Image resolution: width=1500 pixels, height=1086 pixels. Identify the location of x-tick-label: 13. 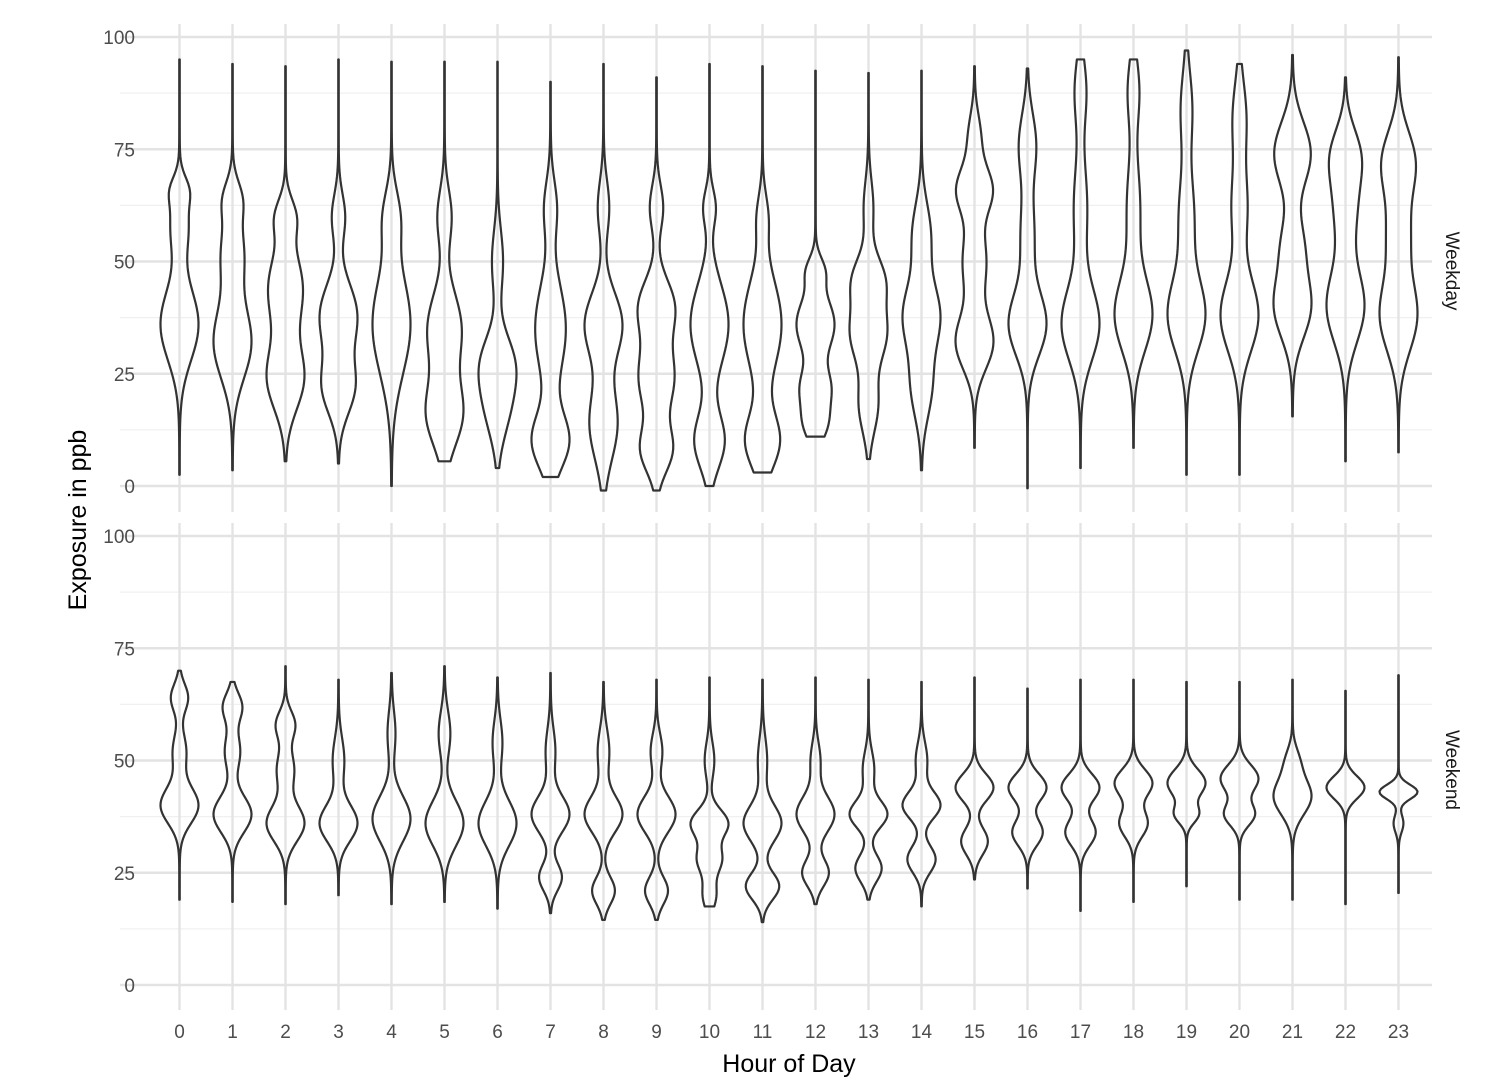
(868, 1032).